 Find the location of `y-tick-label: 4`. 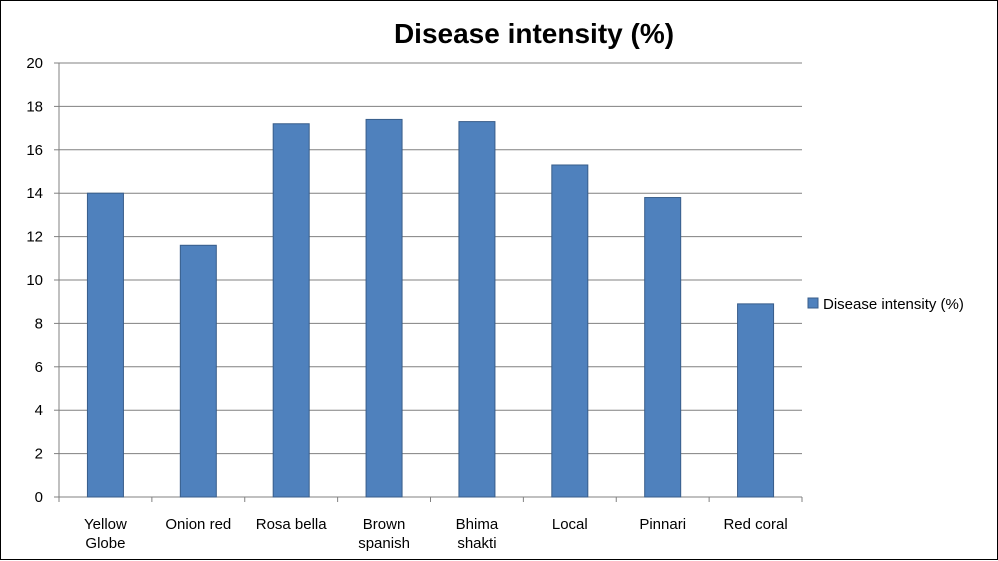

y-tick-label: 4 is located at coordinates (39, 410).